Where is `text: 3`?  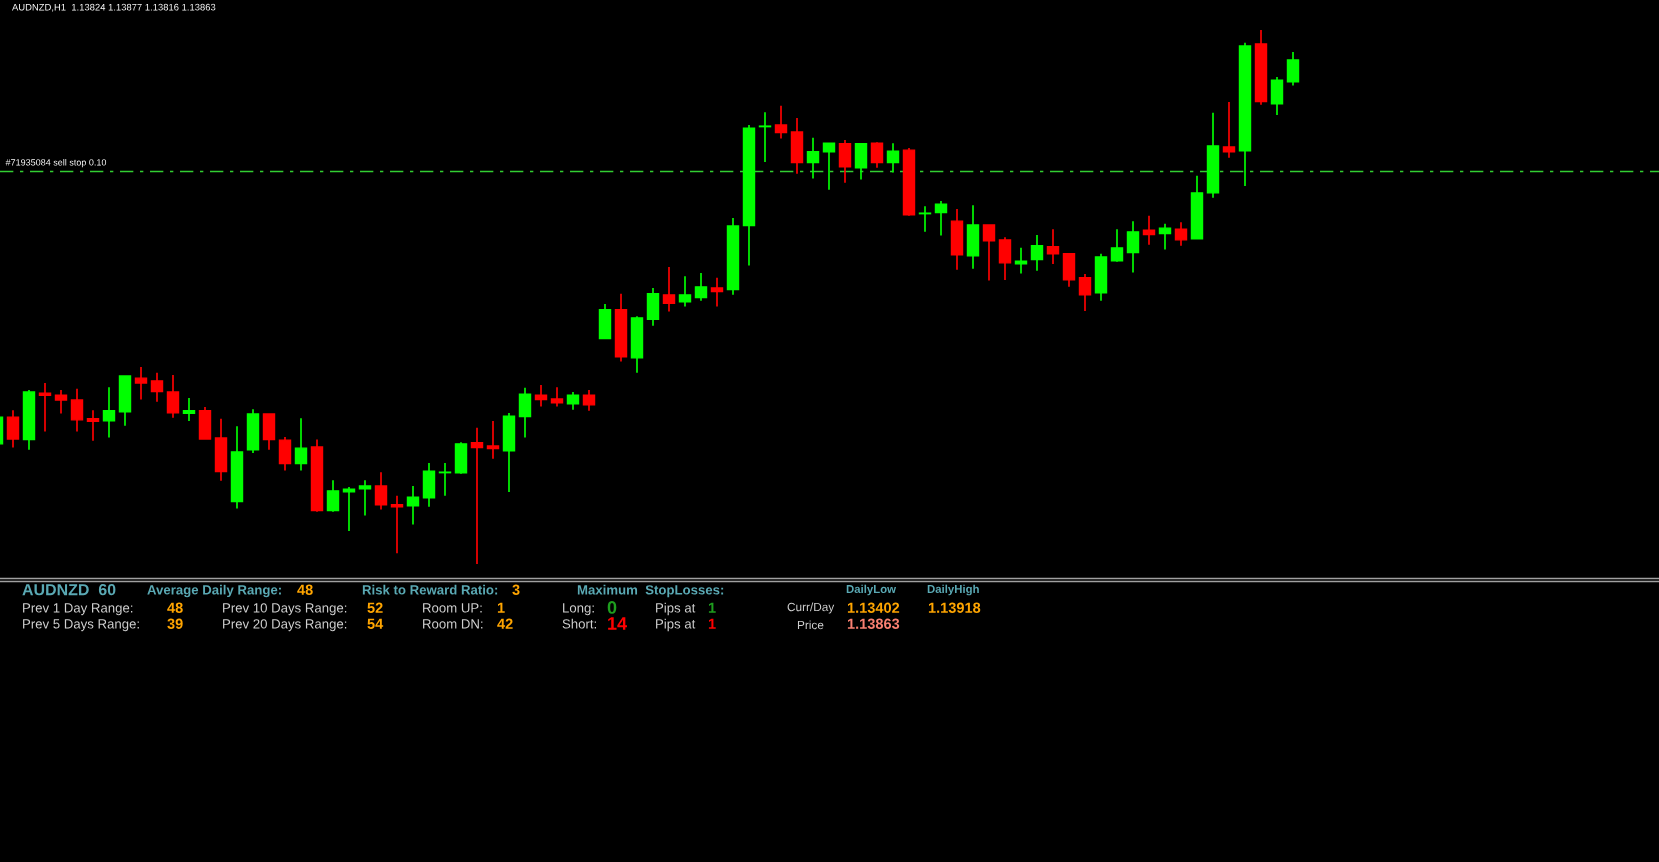 text: 3 is located at coordinates (516, 589).